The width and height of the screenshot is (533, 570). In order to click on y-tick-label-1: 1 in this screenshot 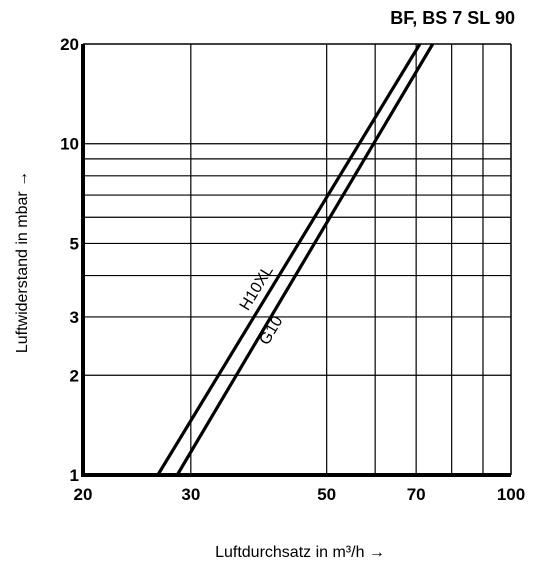, I will do `click(74, 475)`.